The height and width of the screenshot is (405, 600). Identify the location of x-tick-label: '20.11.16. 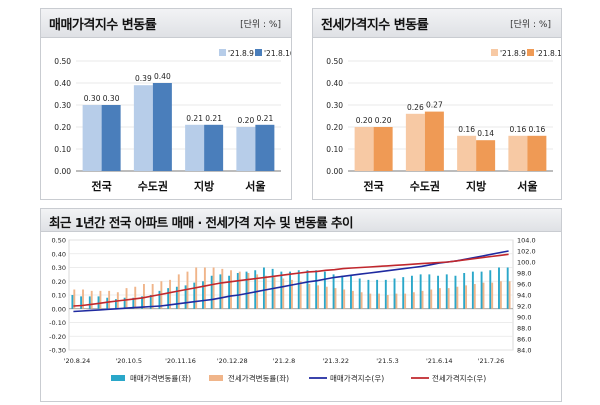
(180, 361).